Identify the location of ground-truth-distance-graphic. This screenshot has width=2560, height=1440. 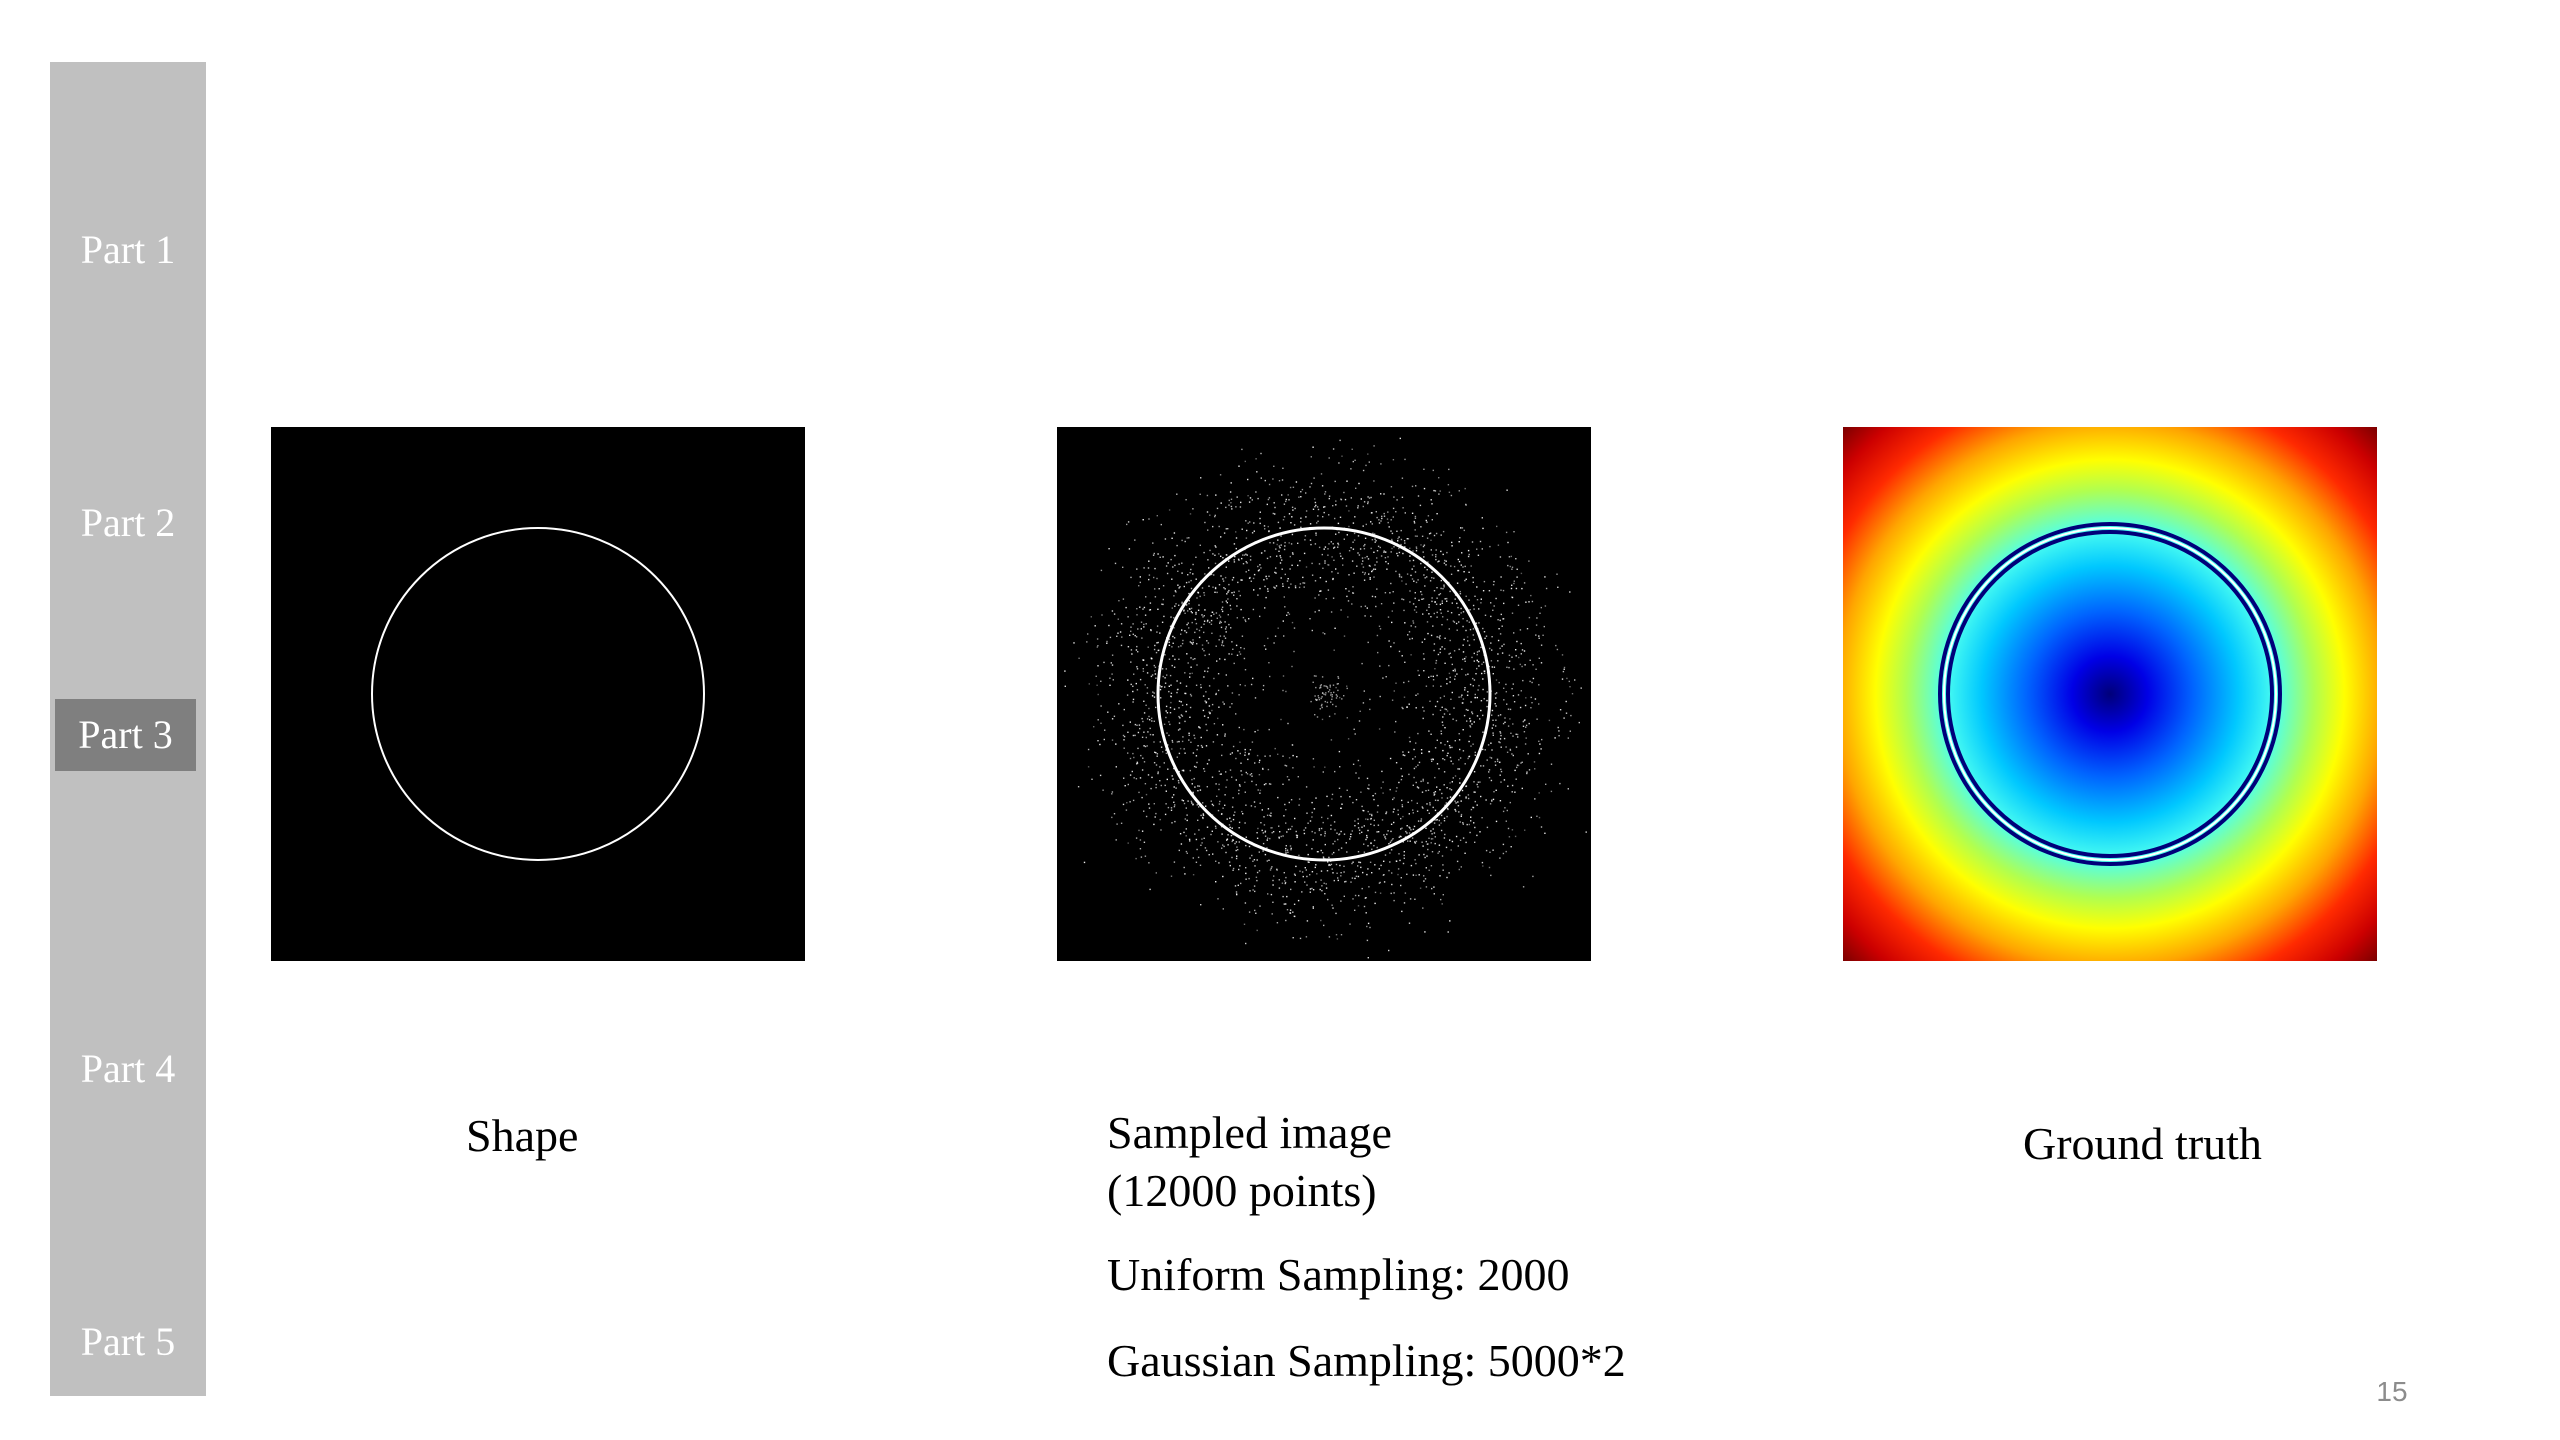
(2110, 694).